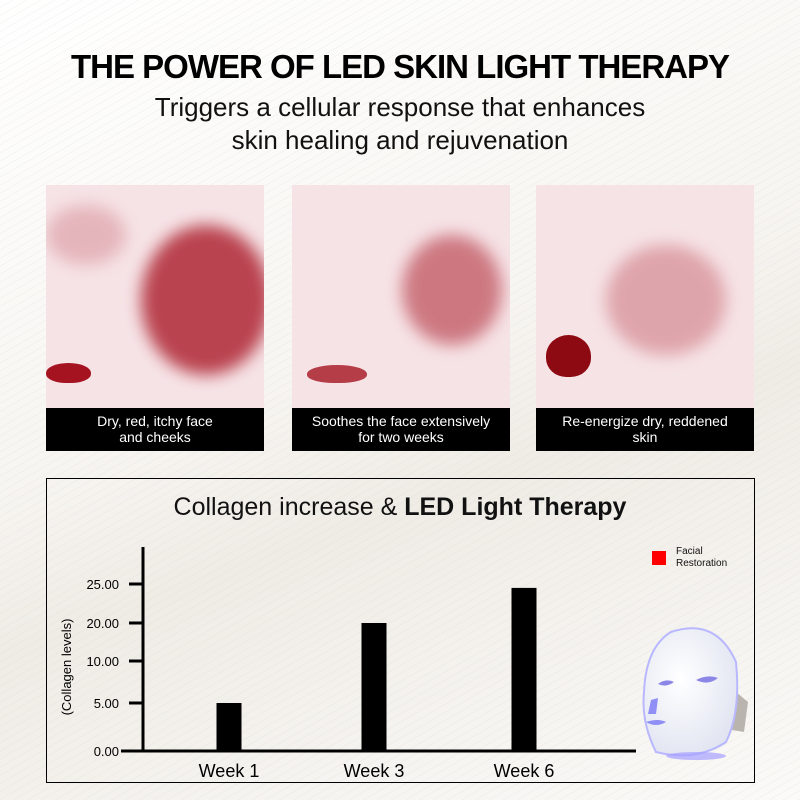 This screenshot has width=800, height=800. What do you see at coordinates (524, 771) in the screenshot?
I see `x-tick-label: Week 6` at bounding box center [524, 771].